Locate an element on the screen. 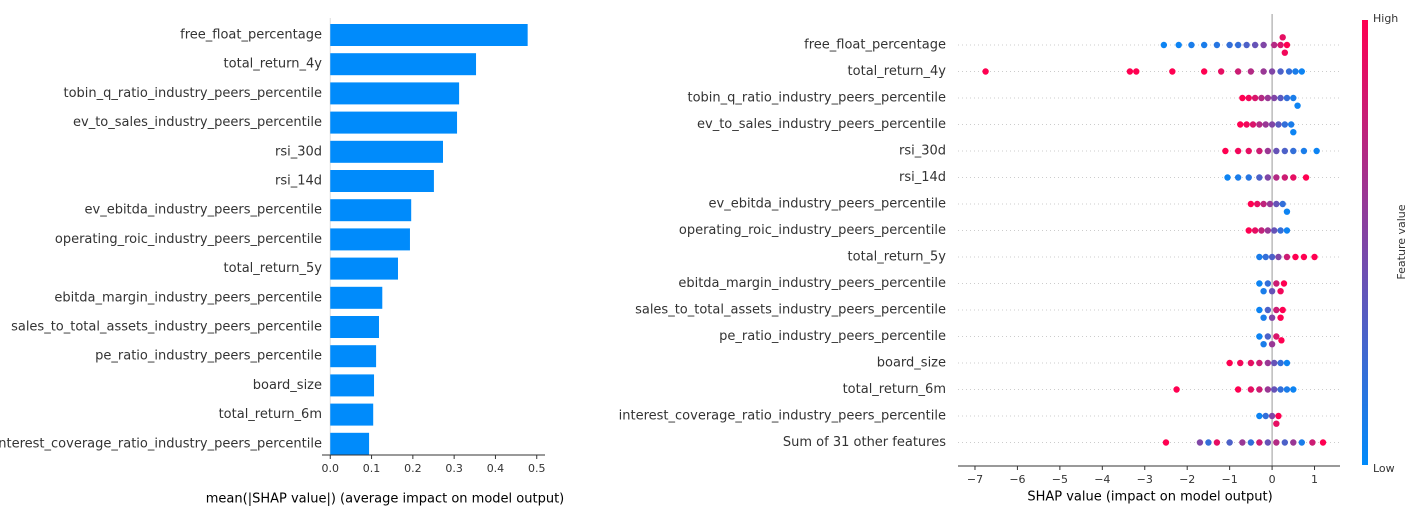  y-tick-label: operating_roic_industry_peers_percentile is located at coordinates (812, 230).